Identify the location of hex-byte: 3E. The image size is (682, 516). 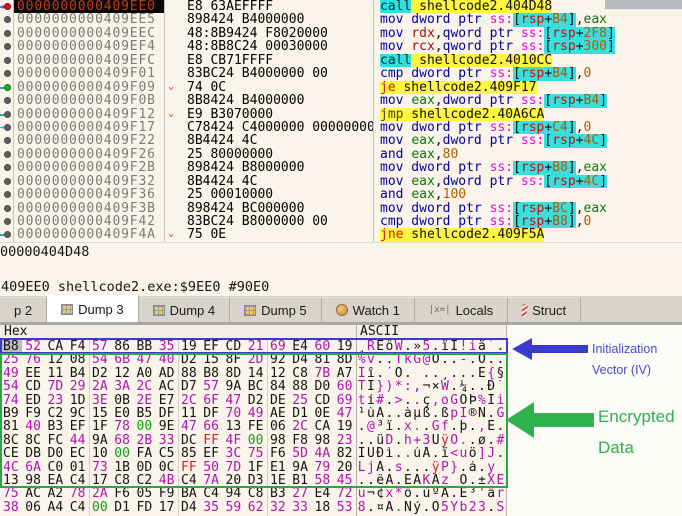
(100, 400).